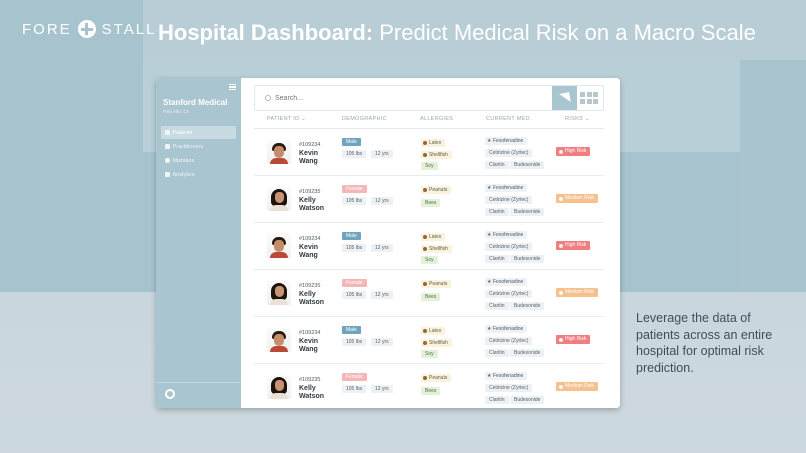 Image resolution: width=806 pixels, height=453 pixels. I want to click on risk-badge: High Risk, so click(573, 339).